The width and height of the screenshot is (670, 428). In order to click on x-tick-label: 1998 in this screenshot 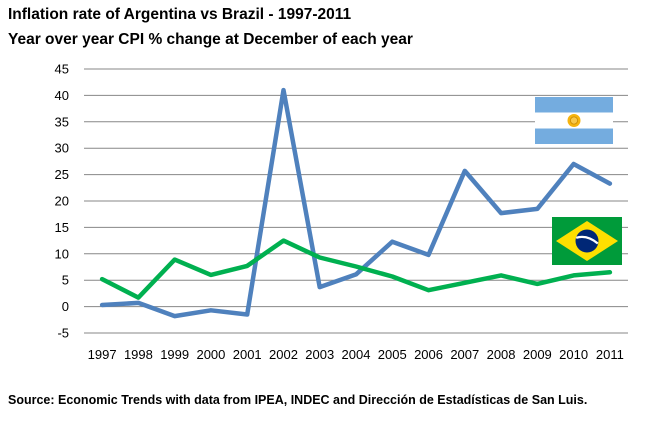, I will do `click(138, 354)`.